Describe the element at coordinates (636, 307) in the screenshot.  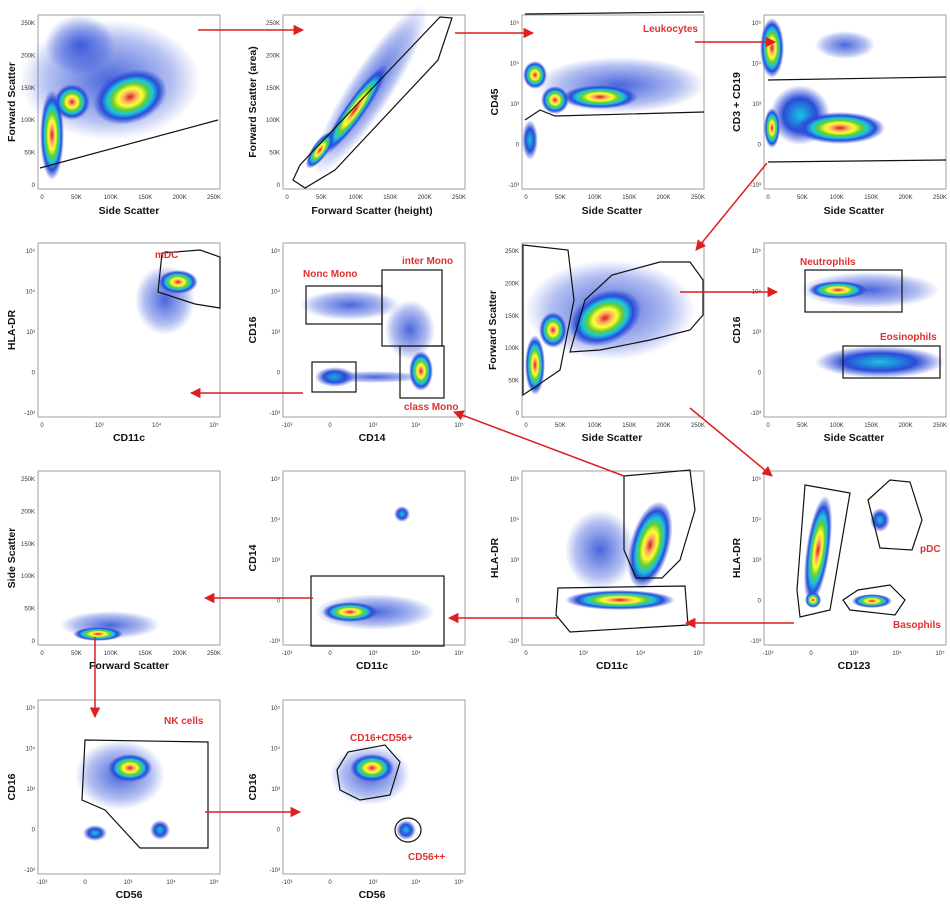
I see `gate-p7-right` at that location.